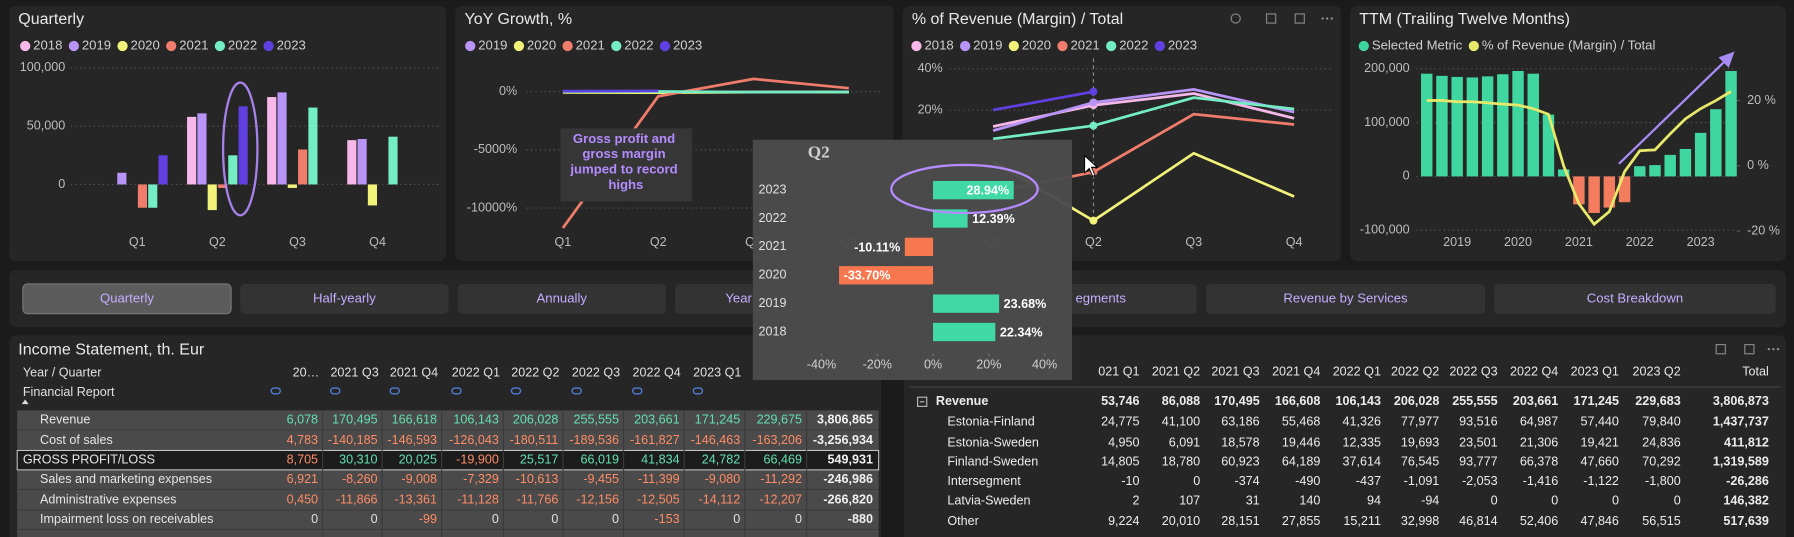 The height and width of the screenshot is (537, 1794). Describe the element at coordinates (819, 151) in the screenshot. I see `tooltip-title: Q2` at that location.